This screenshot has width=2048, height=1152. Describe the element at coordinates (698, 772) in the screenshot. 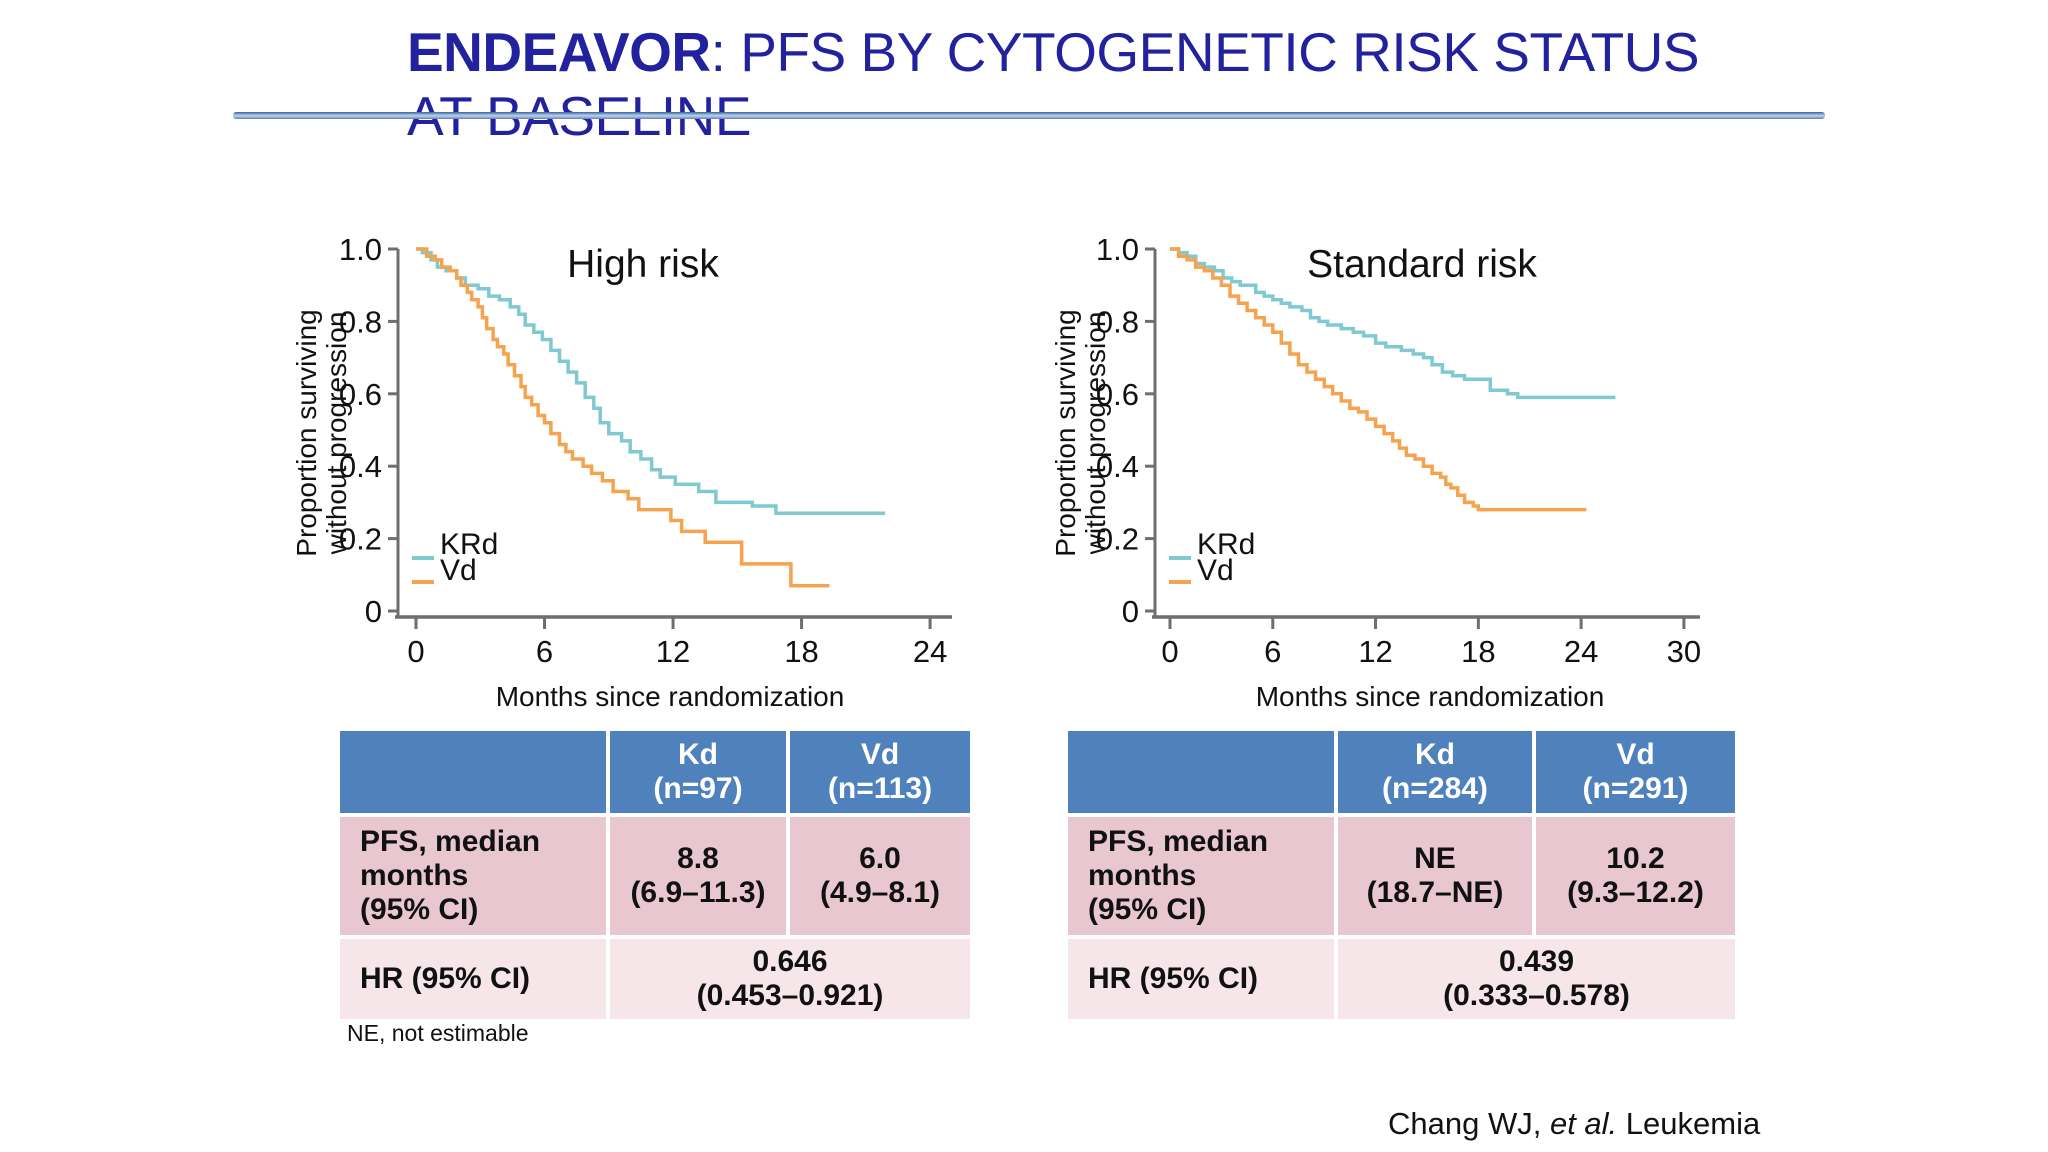

I see `table-header-kd: Kd (n=97)` at that location.